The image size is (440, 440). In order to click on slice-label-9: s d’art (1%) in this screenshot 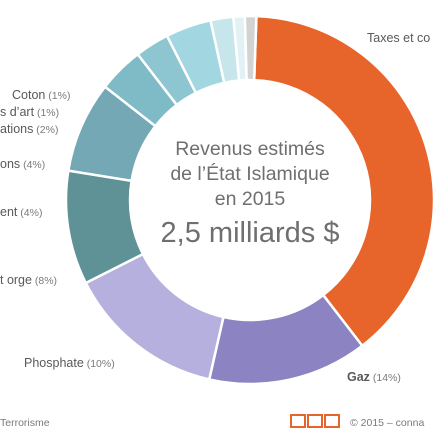, I will do `click(29, 112)`.